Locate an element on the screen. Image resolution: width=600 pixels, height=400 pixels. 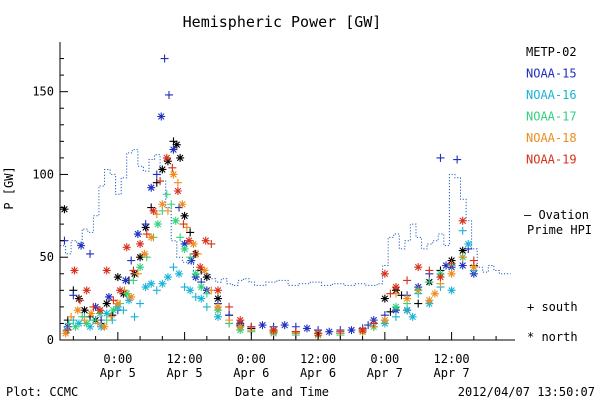
marker-legend-item: * north is located at coordinates (552, 337).